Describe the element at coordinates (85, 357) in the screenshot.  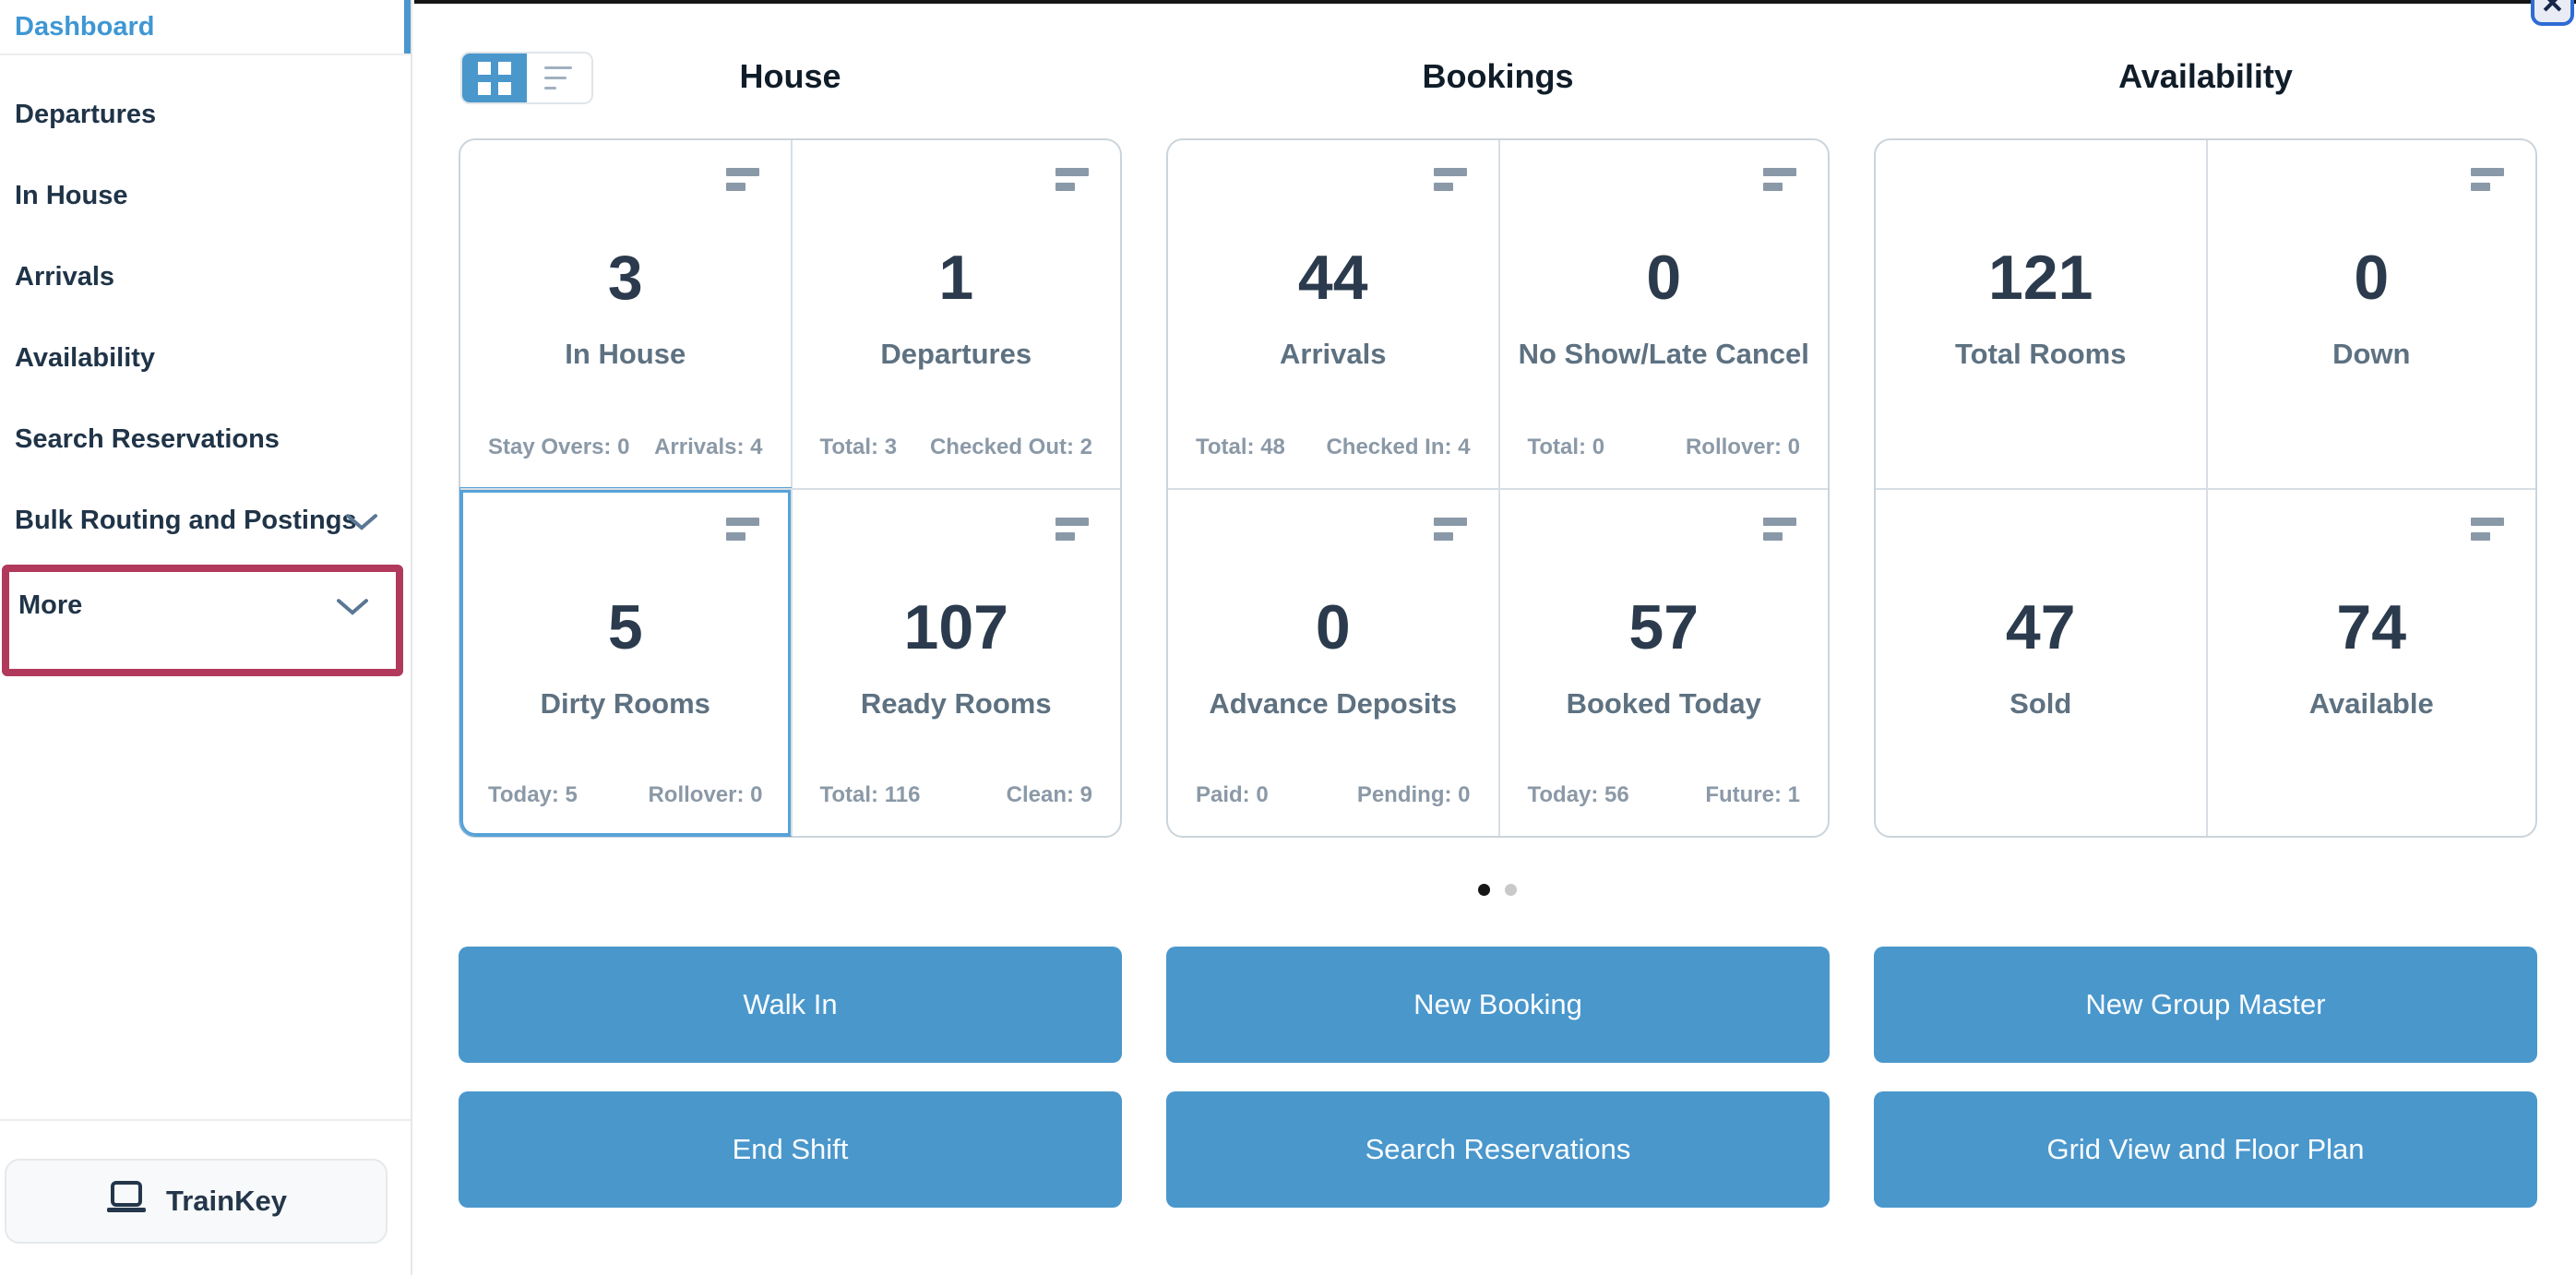
I see `sidebar-item-label: Availability` at that location.